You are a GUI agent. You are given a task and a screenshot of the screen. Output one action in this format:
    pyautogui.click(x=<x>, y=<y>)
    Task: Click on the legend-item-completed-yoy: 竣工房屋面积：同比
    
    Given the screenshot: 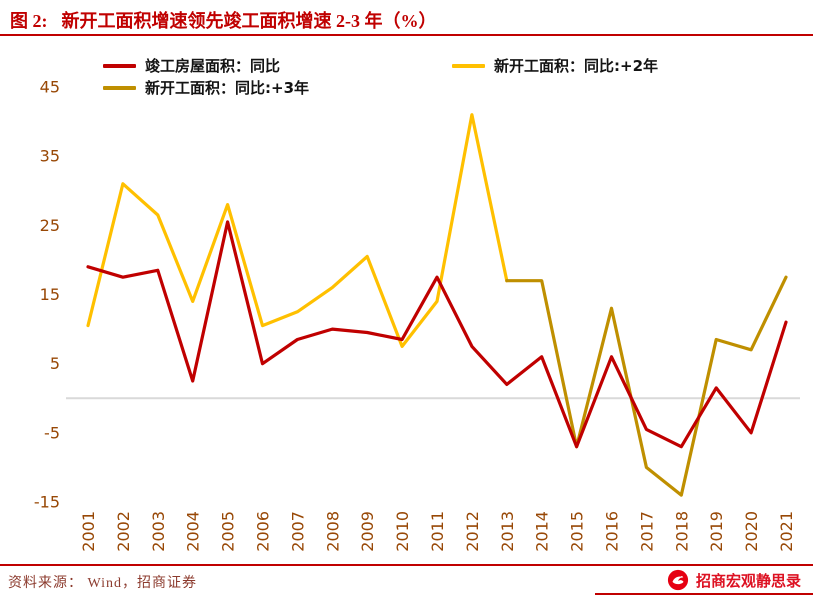 What is the action you would take?
    pyautogui.click(x=191, y=65)
    